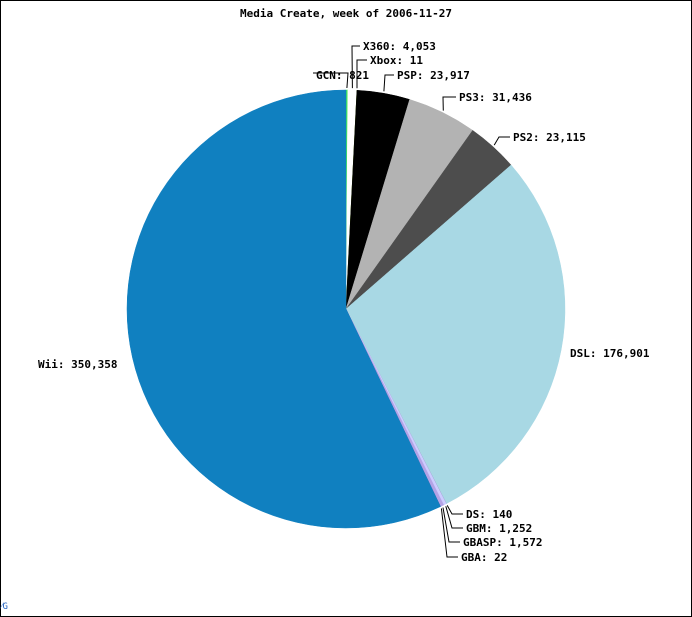  What do you see at coordinates (361, 74) in the screenshot?
I see `leader-line-xbox` at bounding box center [361, 74].